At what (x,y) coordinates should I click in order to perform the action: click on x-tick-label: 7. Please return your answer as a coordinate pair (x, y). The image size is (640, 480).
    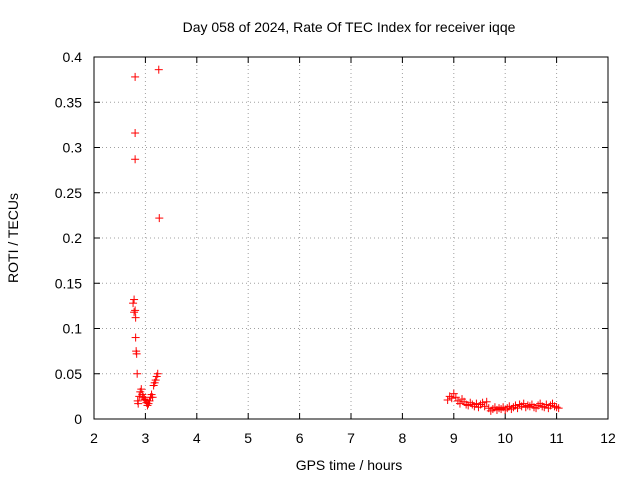
    Looking at the image, I should click on (351, 438).